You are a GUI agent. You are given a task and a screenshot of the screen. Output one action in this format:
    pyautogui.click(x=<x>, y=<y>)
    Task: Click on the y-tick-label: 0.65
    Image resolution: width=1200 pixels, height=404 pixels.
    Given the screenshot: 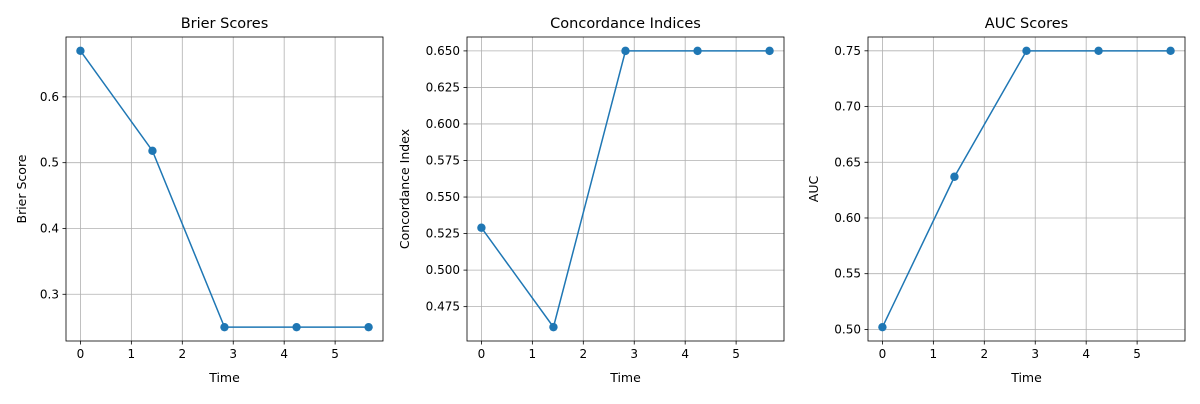 What is the action you would take?
    pyautogui.click(x=847, y=162)
    